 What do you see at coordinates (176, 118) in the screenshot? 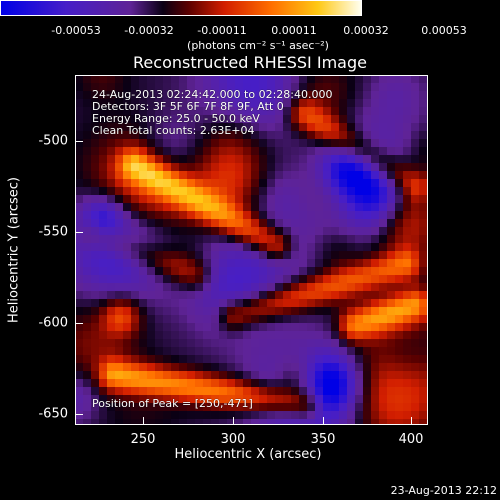
I see `annotation-energy: Energy Range: 25.0 - 50.0 keV` at bounding box center [176, 118].